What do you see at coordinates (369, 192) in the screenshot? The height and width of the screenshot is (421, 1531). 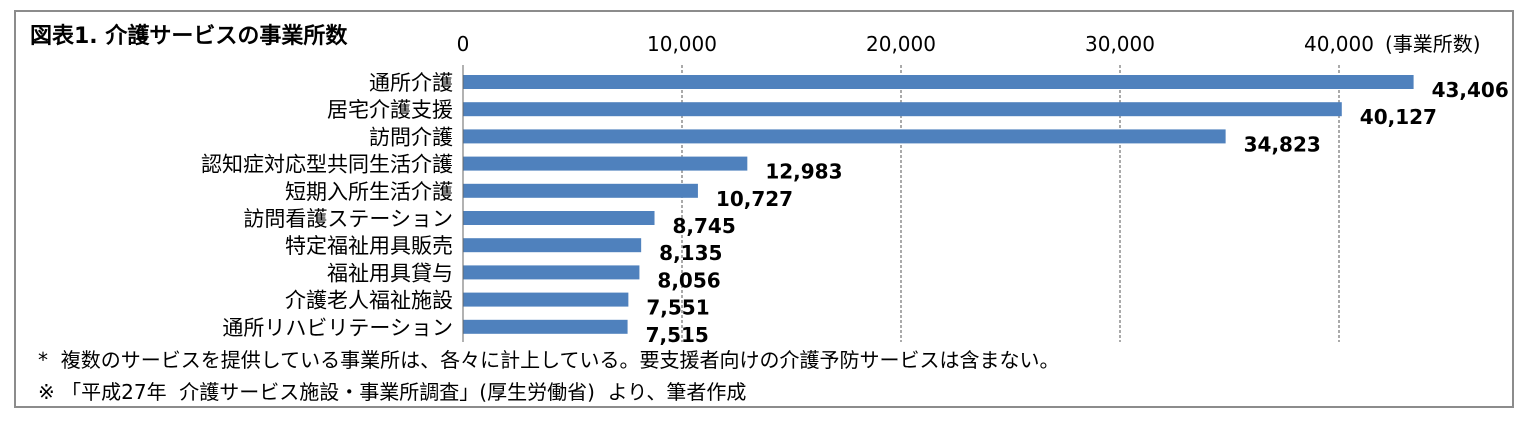 I see `category-label-4: 短期入所生活介護` at bounding box center [369, 192].